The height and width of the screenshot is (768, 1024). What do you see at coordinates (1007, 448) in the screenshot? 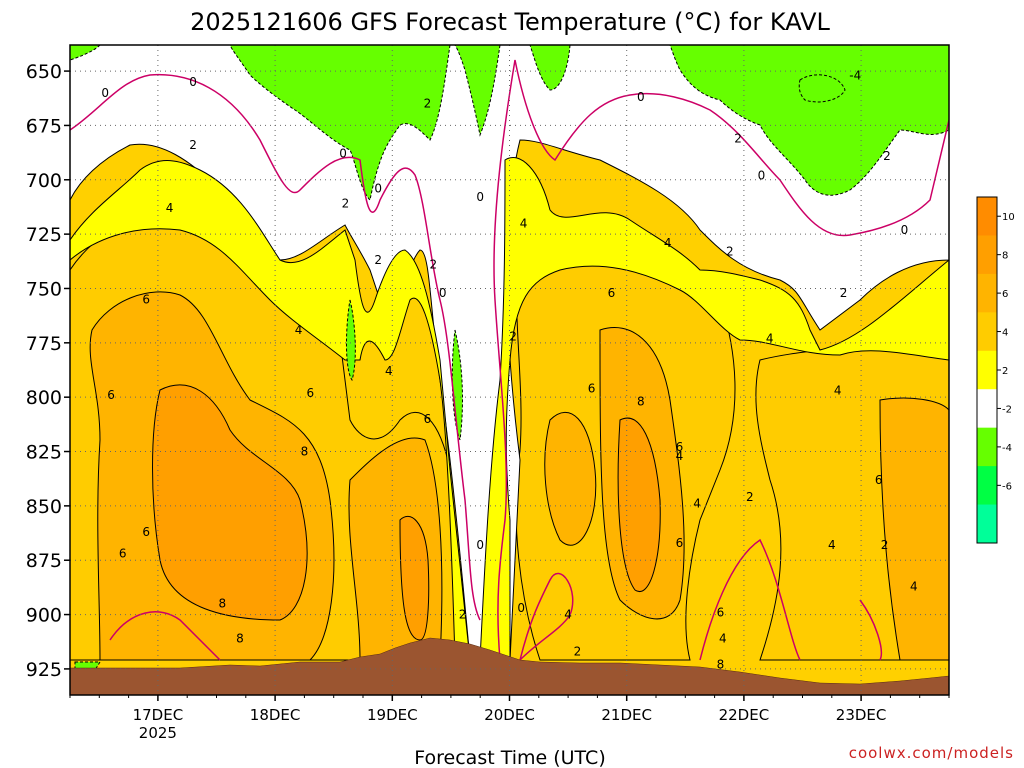
I see `colorbar-label: -4` at bounding box center [1007, 448].